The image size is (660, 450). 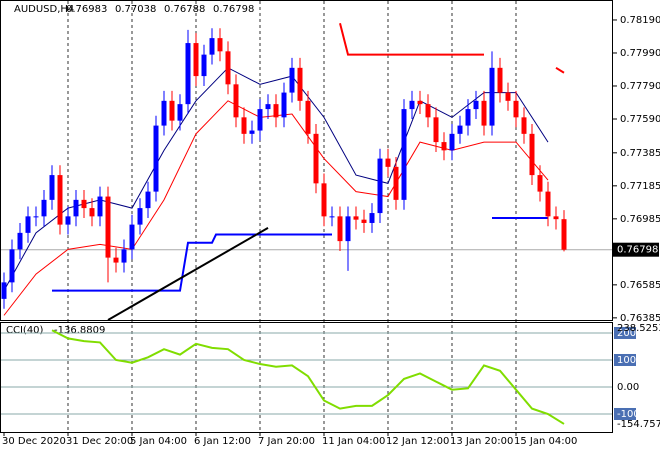 I want to click on ohlc-open: 0.76983, so click(x=86, y=9).